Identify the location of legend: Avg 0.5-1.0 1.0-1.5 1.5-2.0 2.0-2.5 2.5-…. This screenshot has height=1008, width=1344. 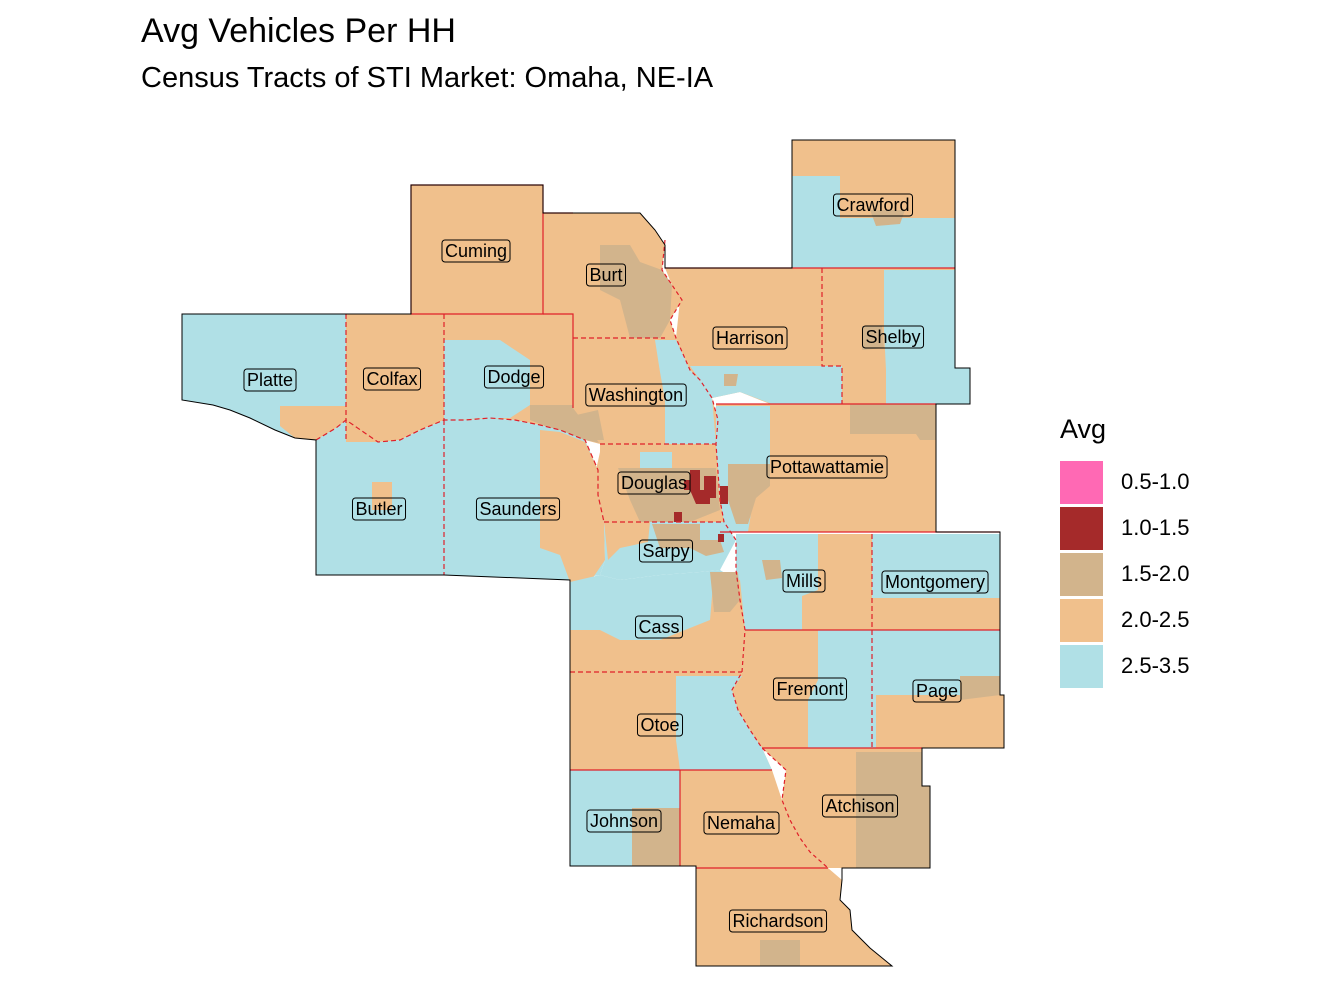
(1125, 551).